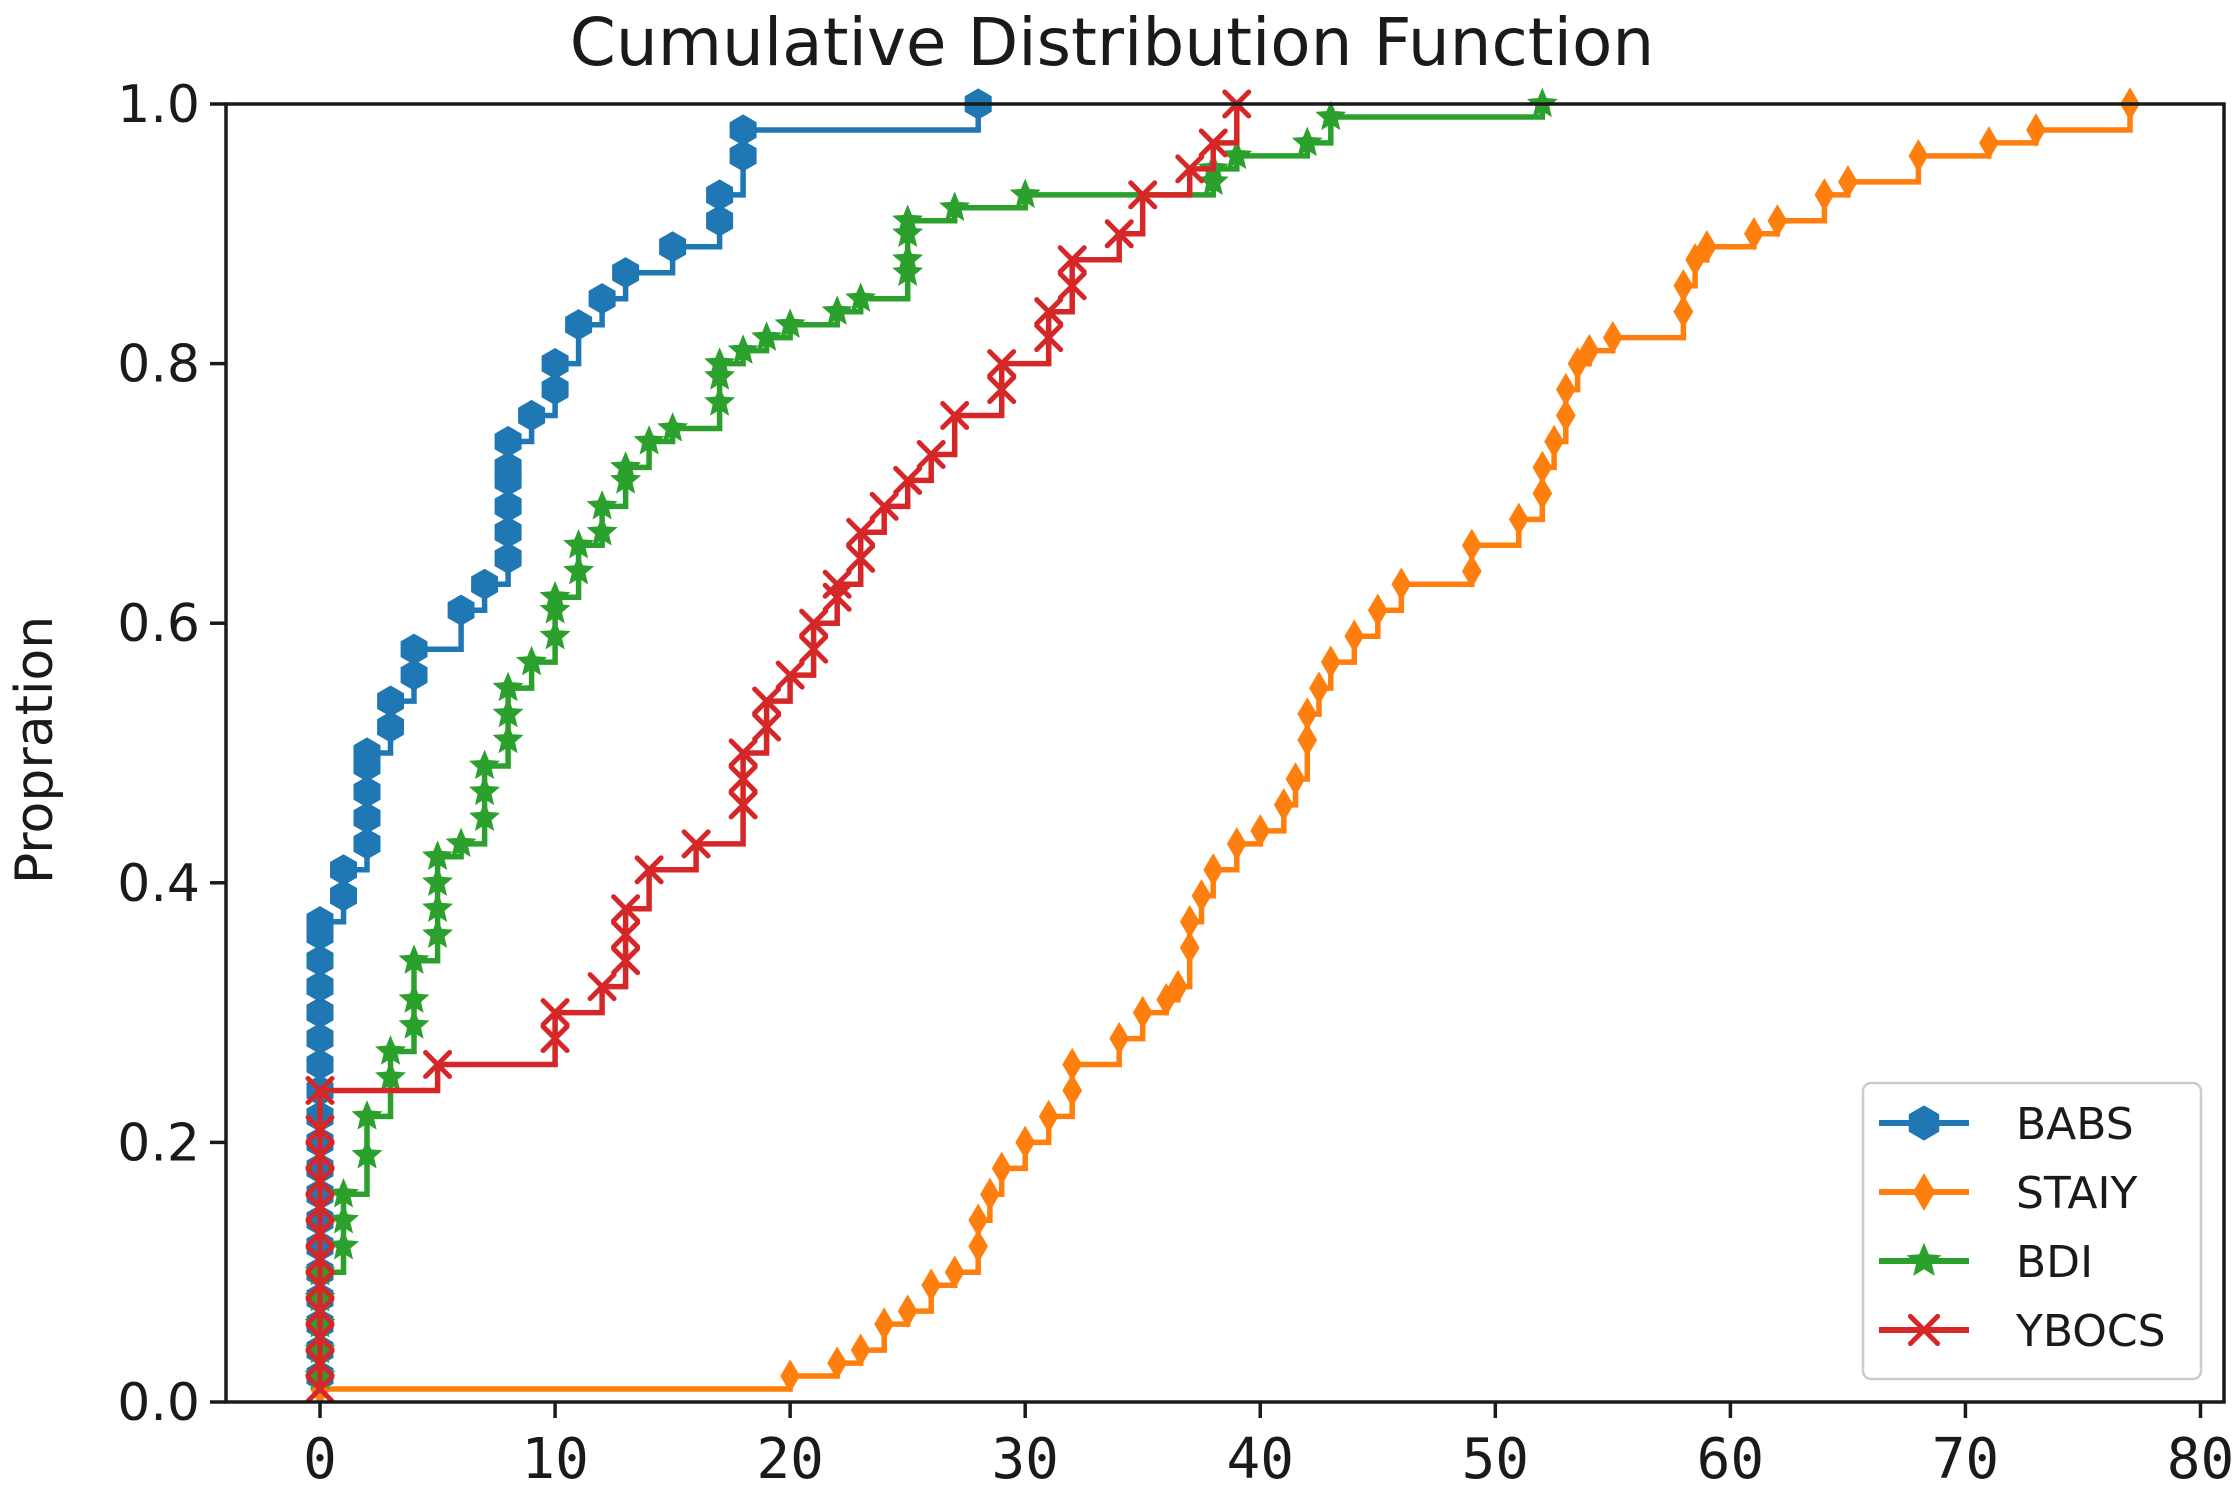  What do you see at coordinates (158, 884) in the screenshot?
I see `y-tick-label: 0.4` at bounding box center [158, 884].